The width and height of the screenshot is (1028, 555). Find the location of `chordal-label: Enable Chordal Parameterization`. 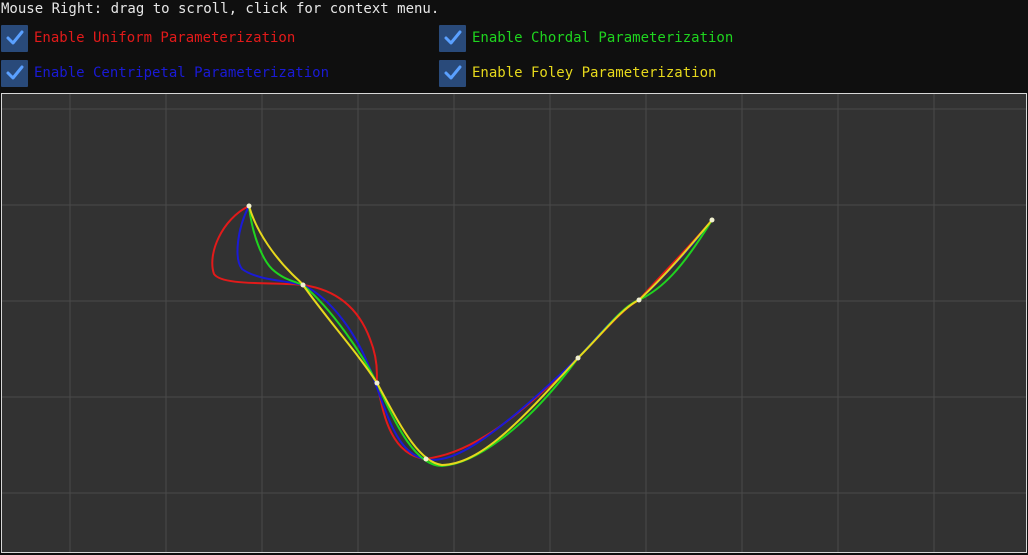

chordal-label: Enable Chordal Parameterization is located at coordinates (603, 38).